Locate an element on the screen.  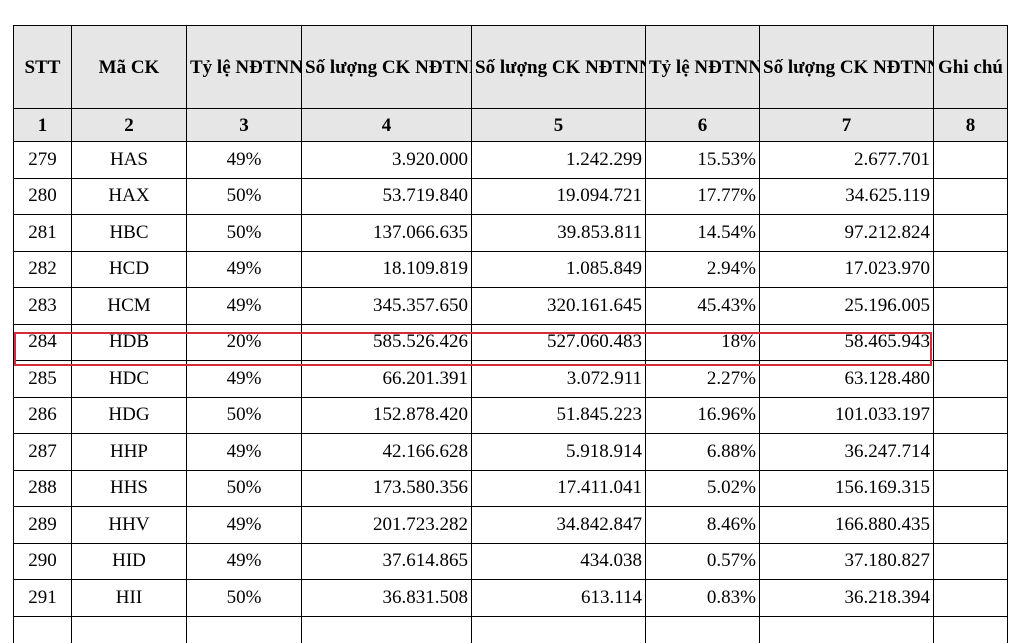
cell-allowed-qty: 137.066.635 is located at coordinates (386, 233).